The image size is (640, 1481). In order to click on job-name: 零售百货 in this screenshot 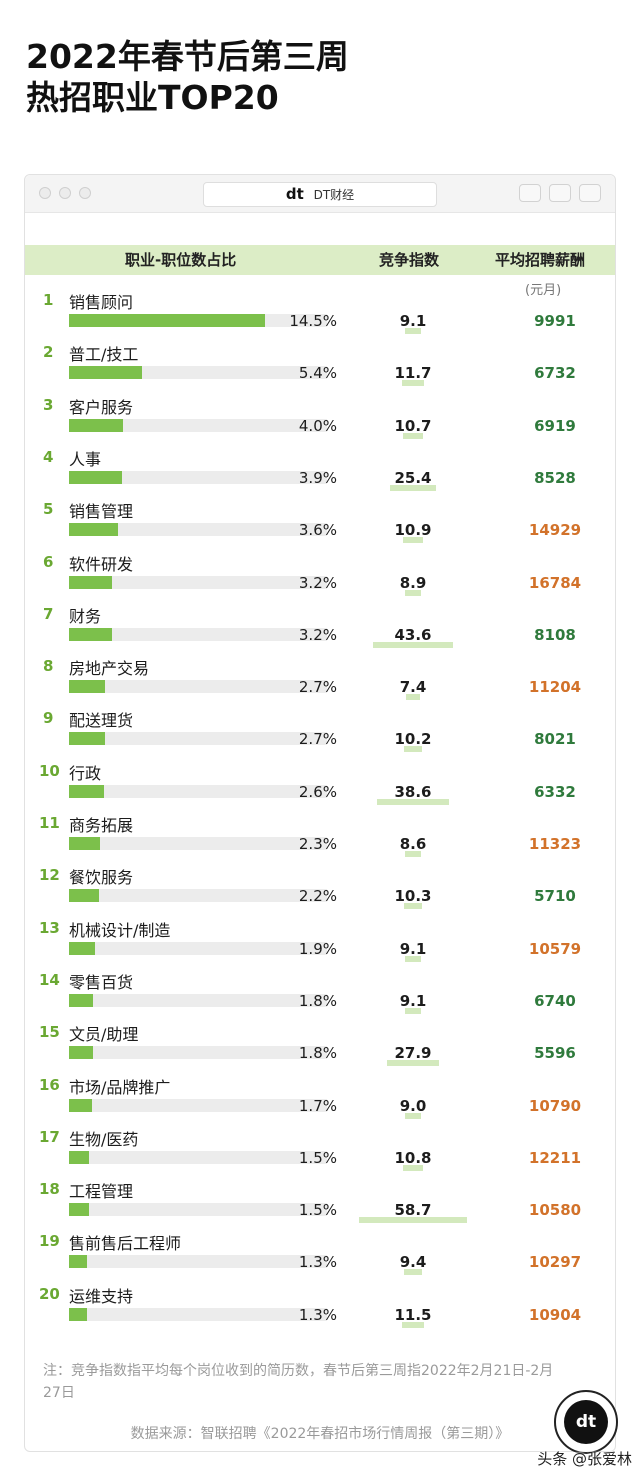, I will do `click(101, 982)`.